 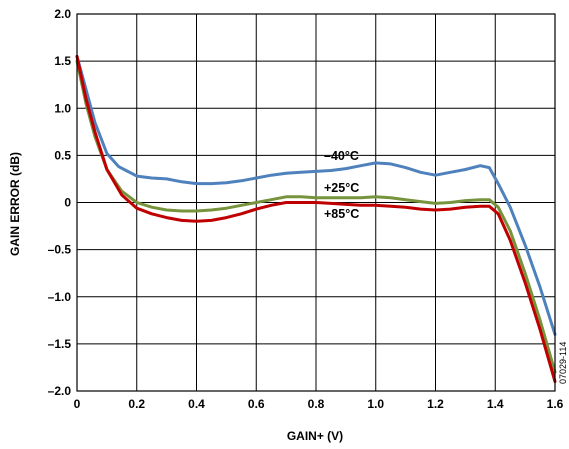 What do you see at coordinates (341, 214) in the screenshot?
I see `series-label-plus85c: +85°C` at bounding box center [341, 214].